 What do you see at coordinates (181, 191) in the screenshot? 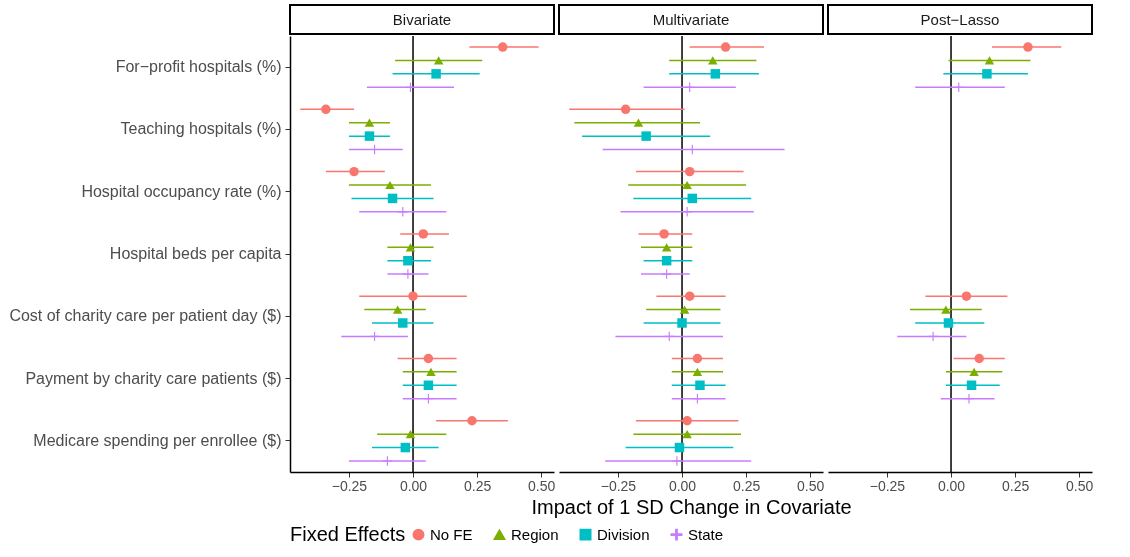
I see `y-tick-label: Hospital occupancy rate (%)` at bounding box center [181, 191].